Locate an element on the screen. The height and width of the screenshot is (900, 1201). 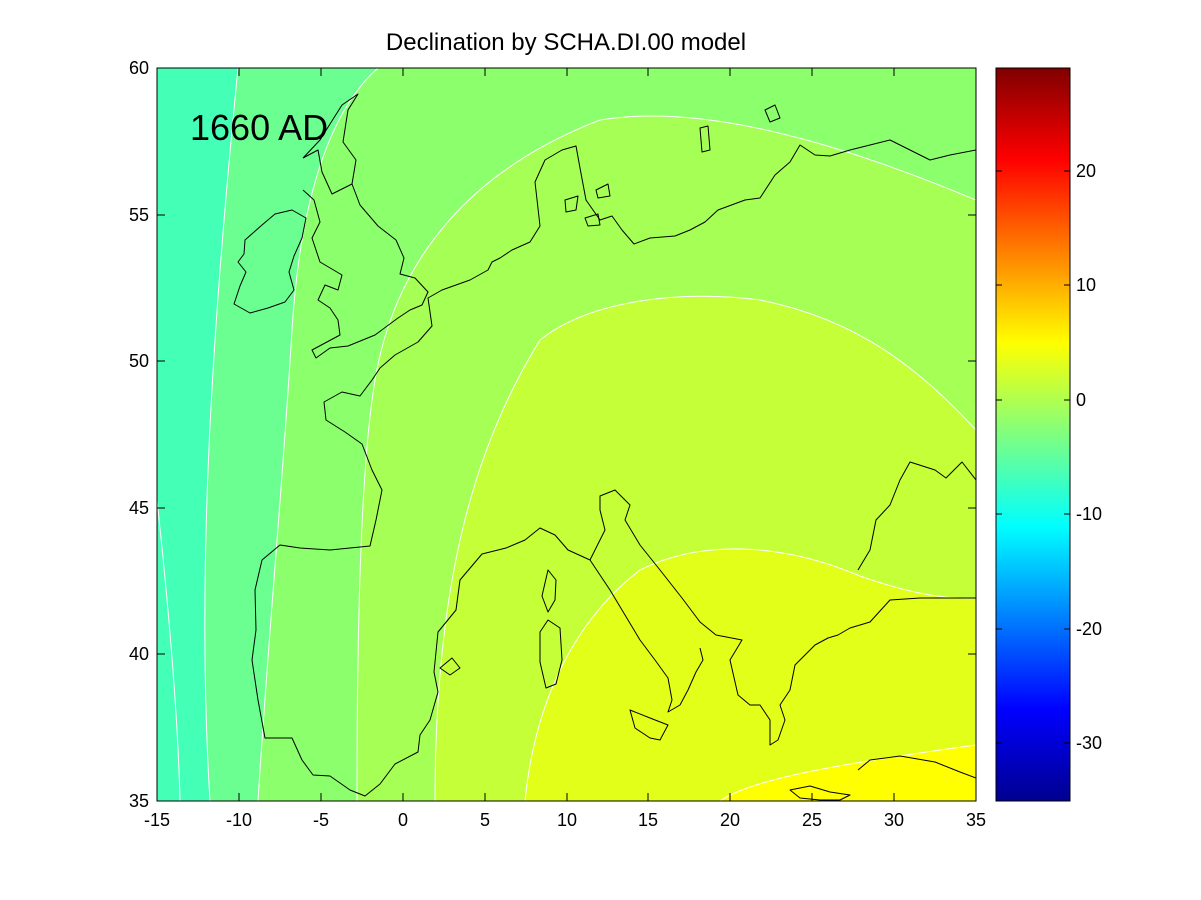
chart-title: Declination by SCHA.DI.00 model is located at coordinates (566, 42).